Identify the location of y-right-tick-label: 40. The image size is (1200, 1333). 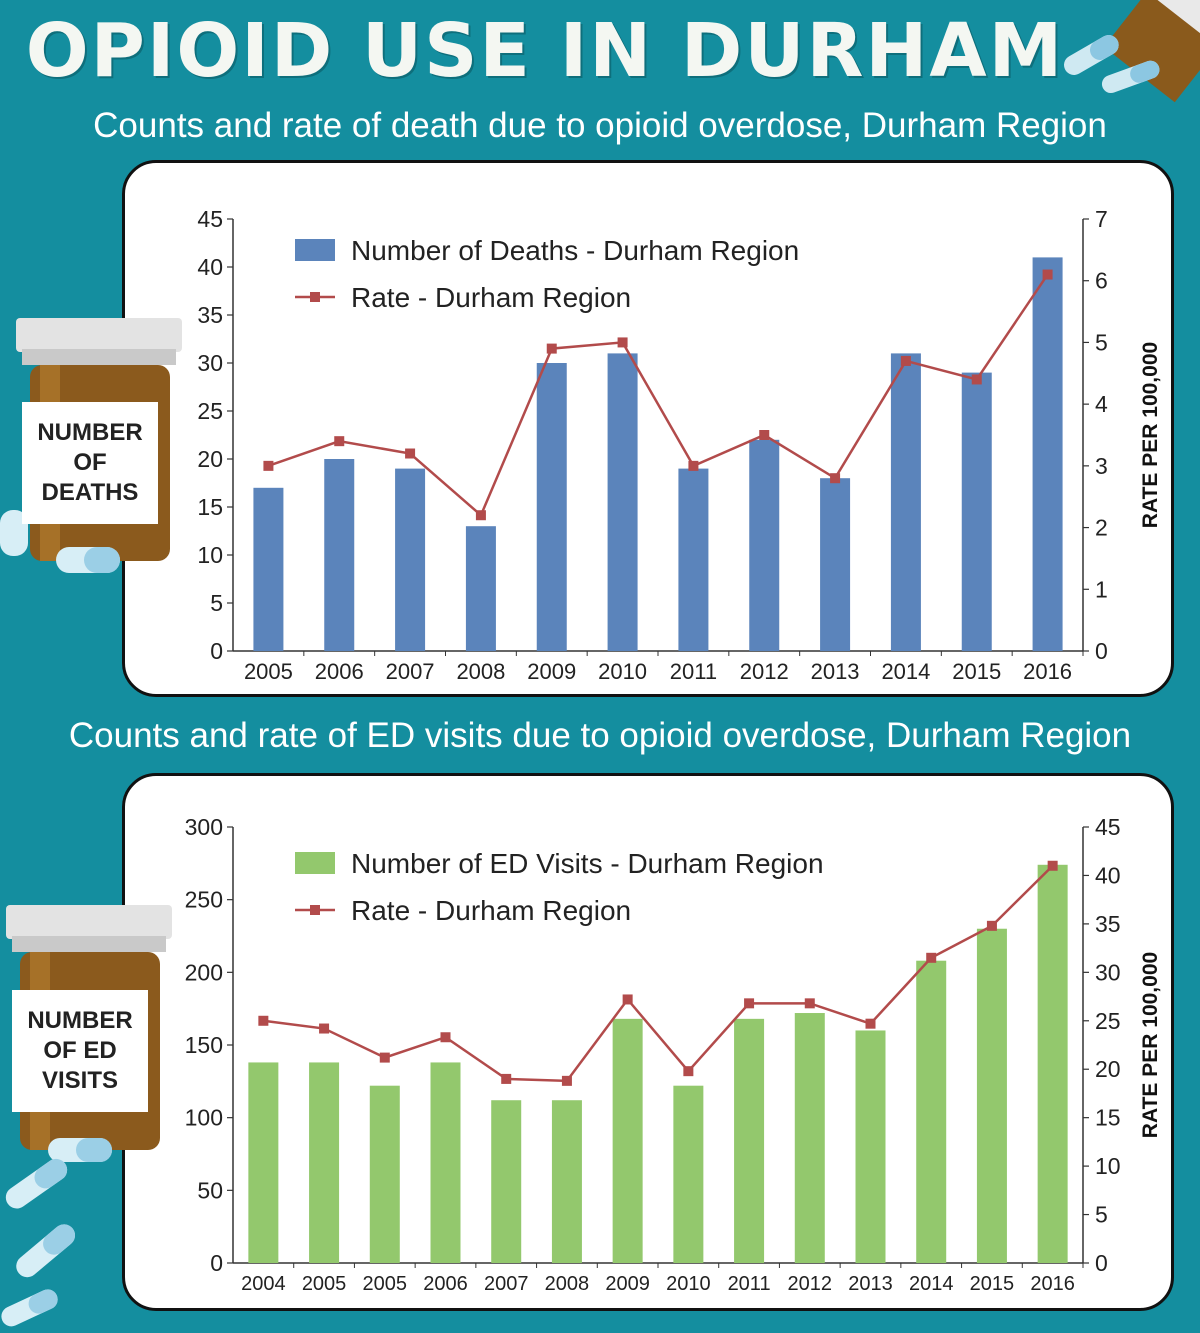
(1108, 875).